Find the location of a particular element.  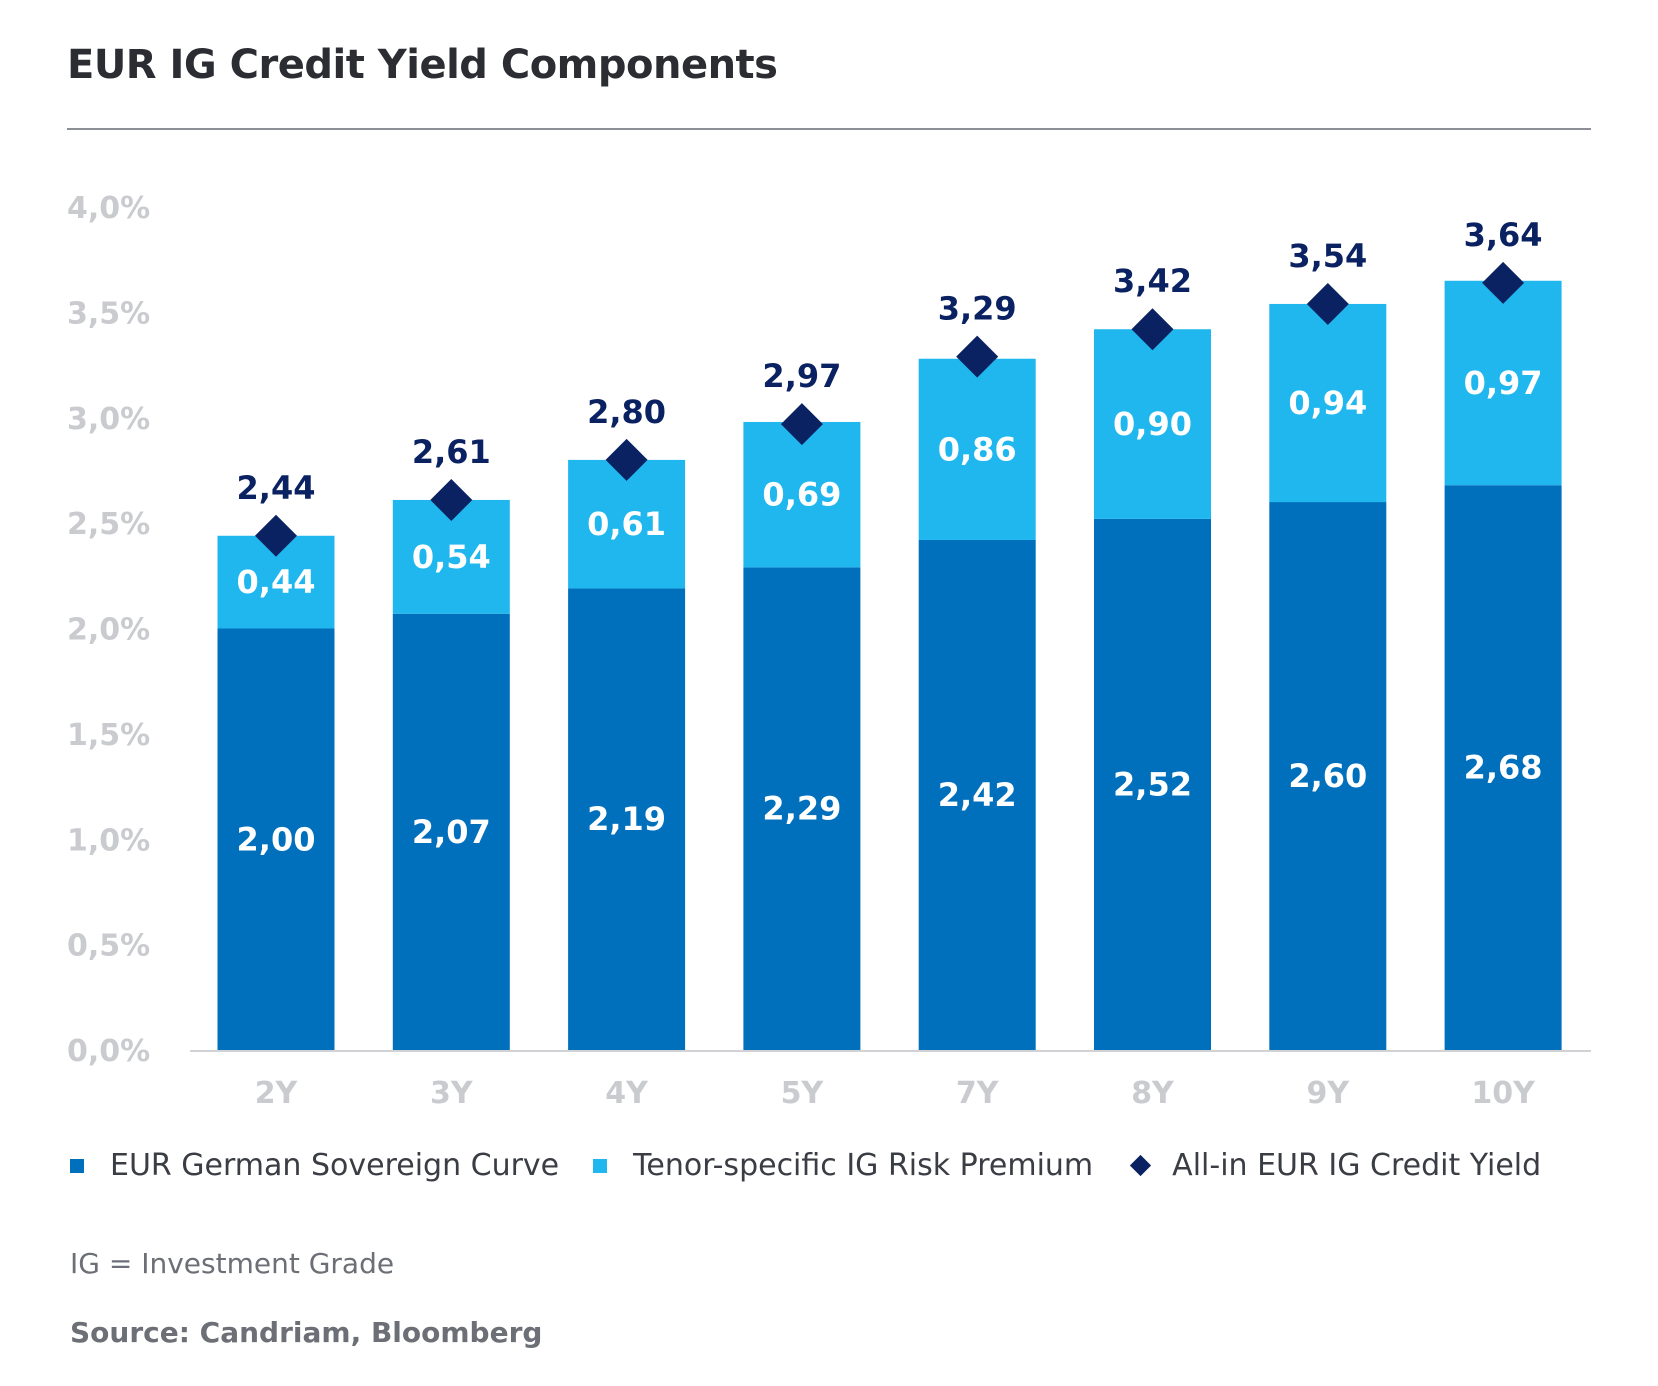

data-label-sovereign: 2,19 is located at coordinates (626, 819).